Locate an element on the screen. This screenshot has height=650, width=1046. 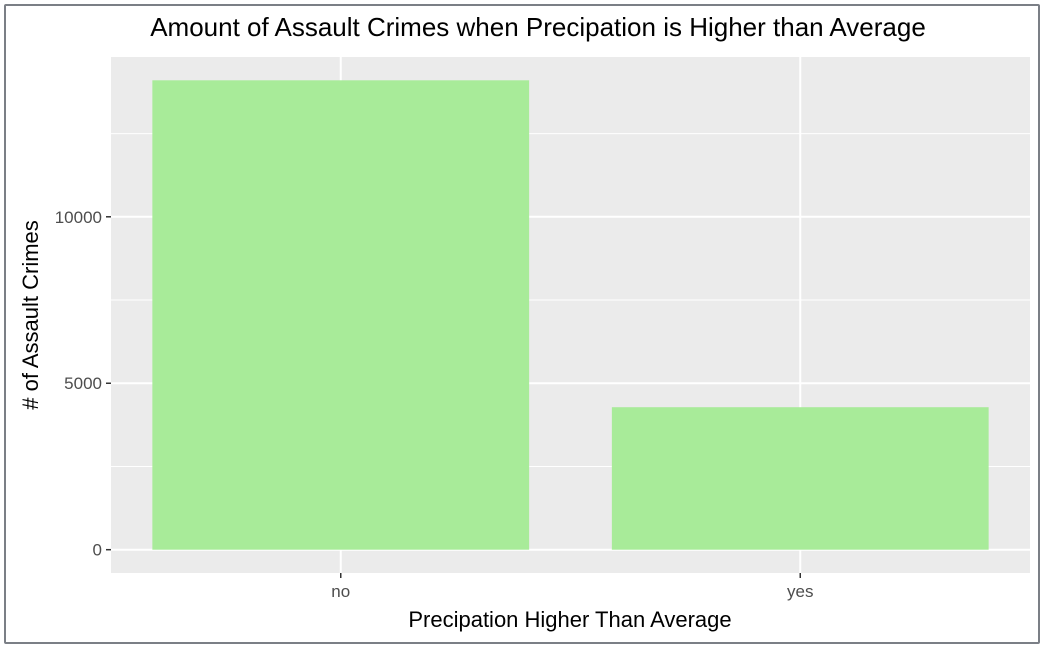
y-axis-ticks: 0 5000 10000 is located at coordinates (83, 384).